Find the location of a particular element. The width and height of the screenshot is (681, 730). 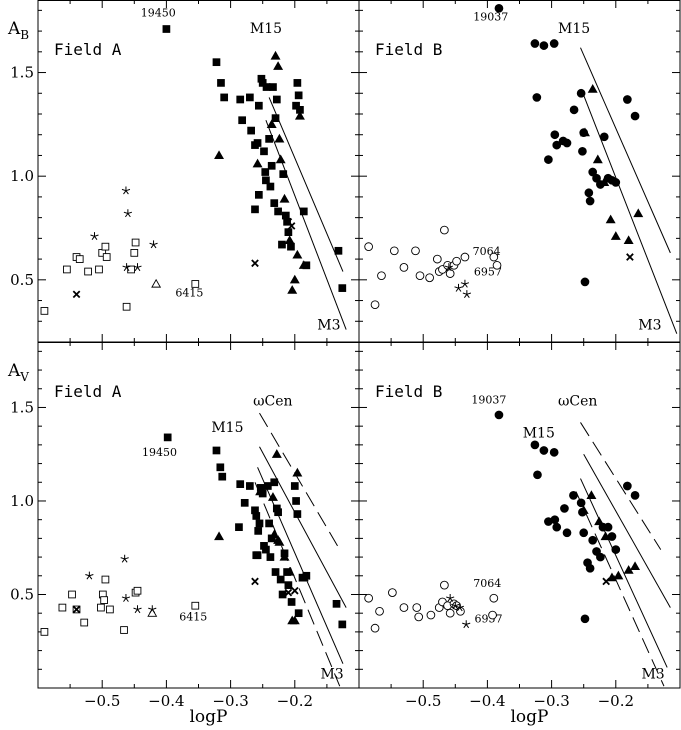

x-tick-label: −0.5 is located at coordinates (102, 701).